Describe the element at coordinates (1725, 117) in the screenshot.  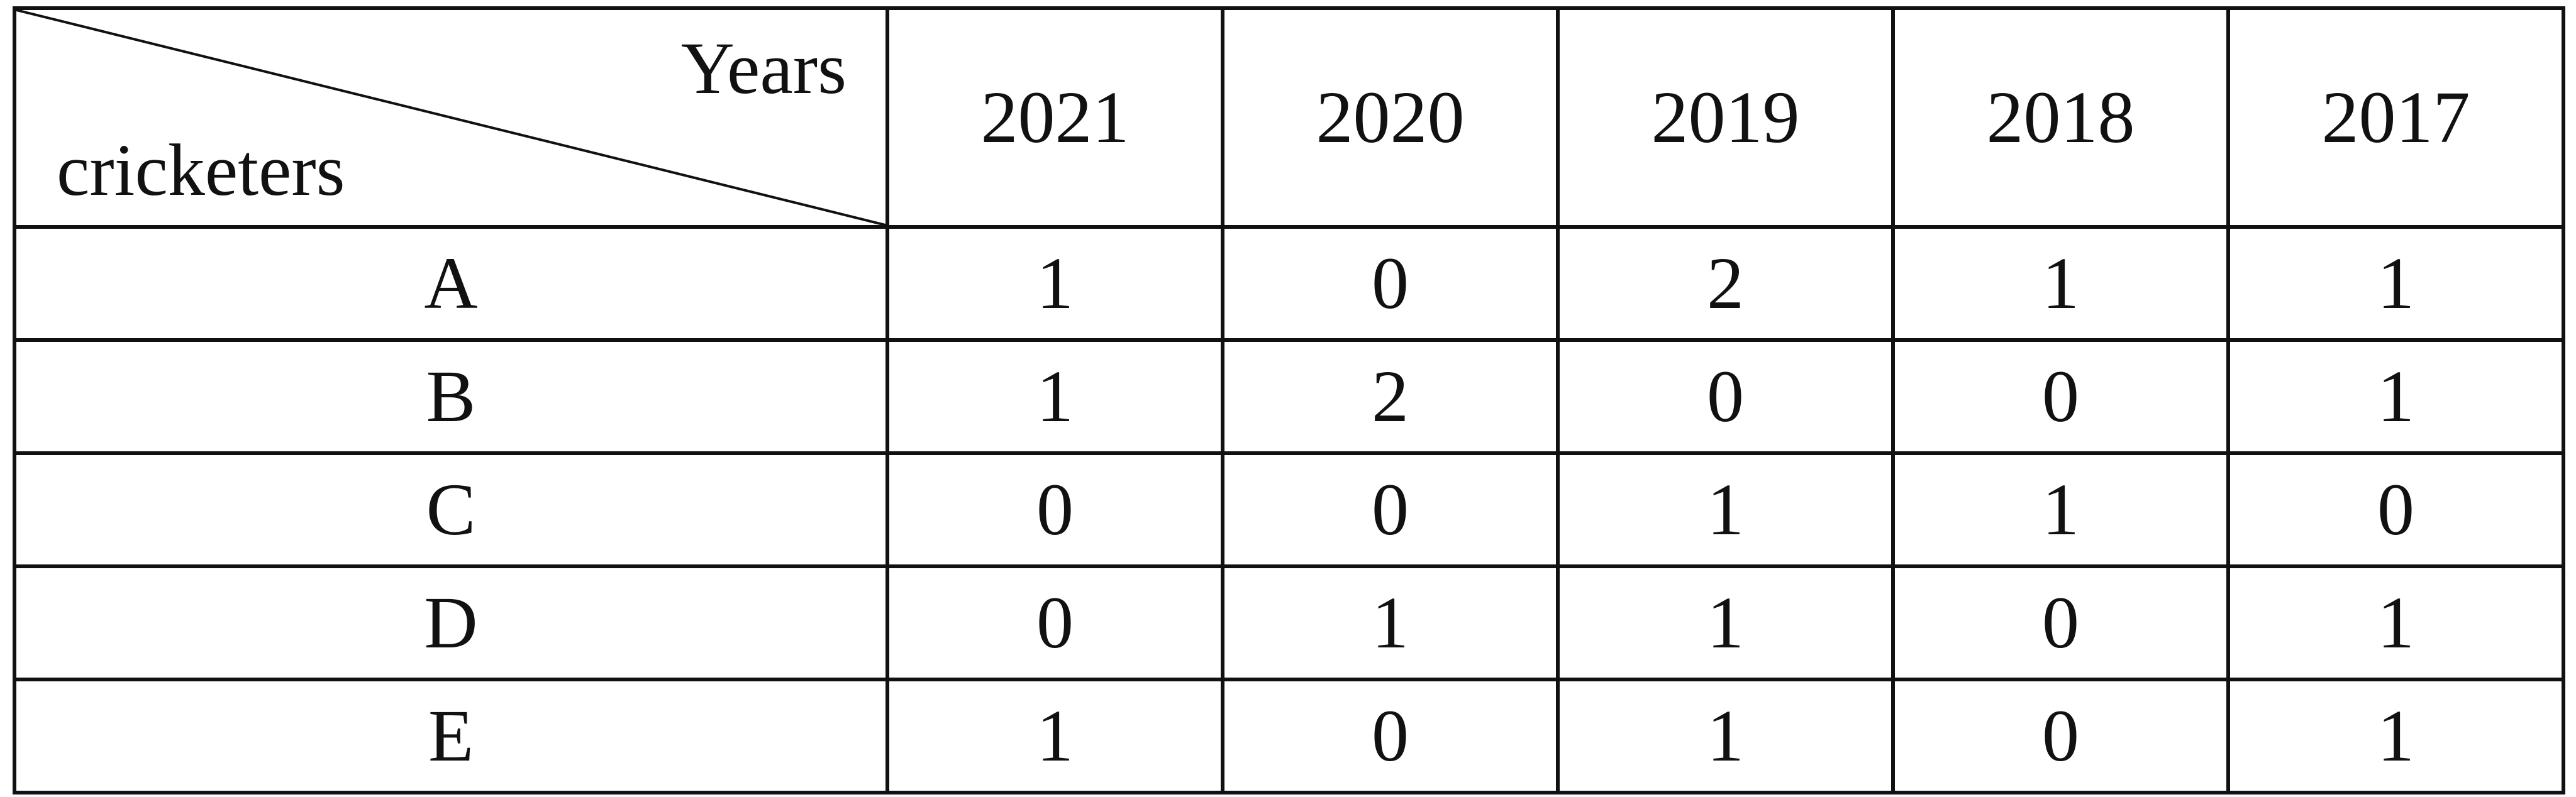
I see `year-header: 2019` at that location.